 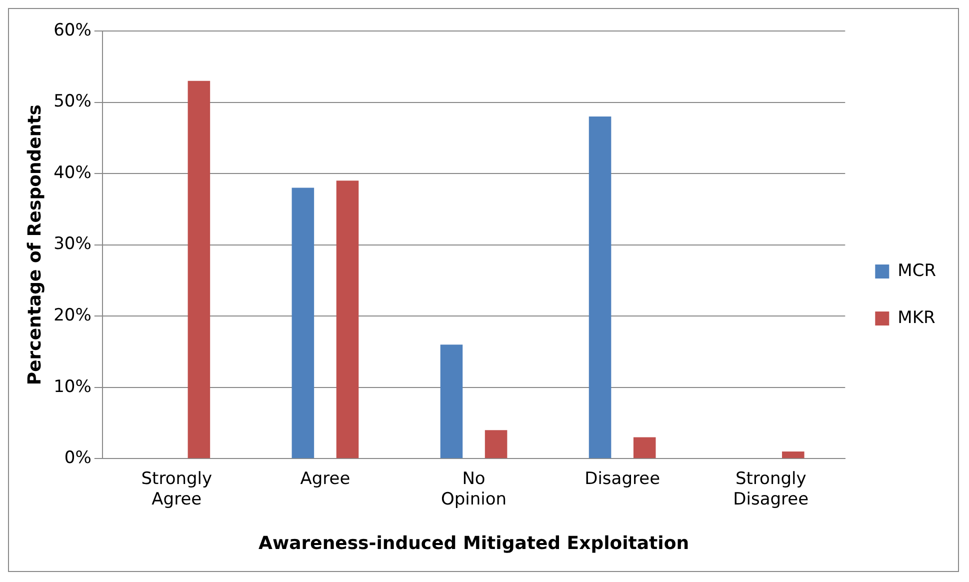 I want to click on x-tick-label: No Opinion, so click(x=473, y=489).